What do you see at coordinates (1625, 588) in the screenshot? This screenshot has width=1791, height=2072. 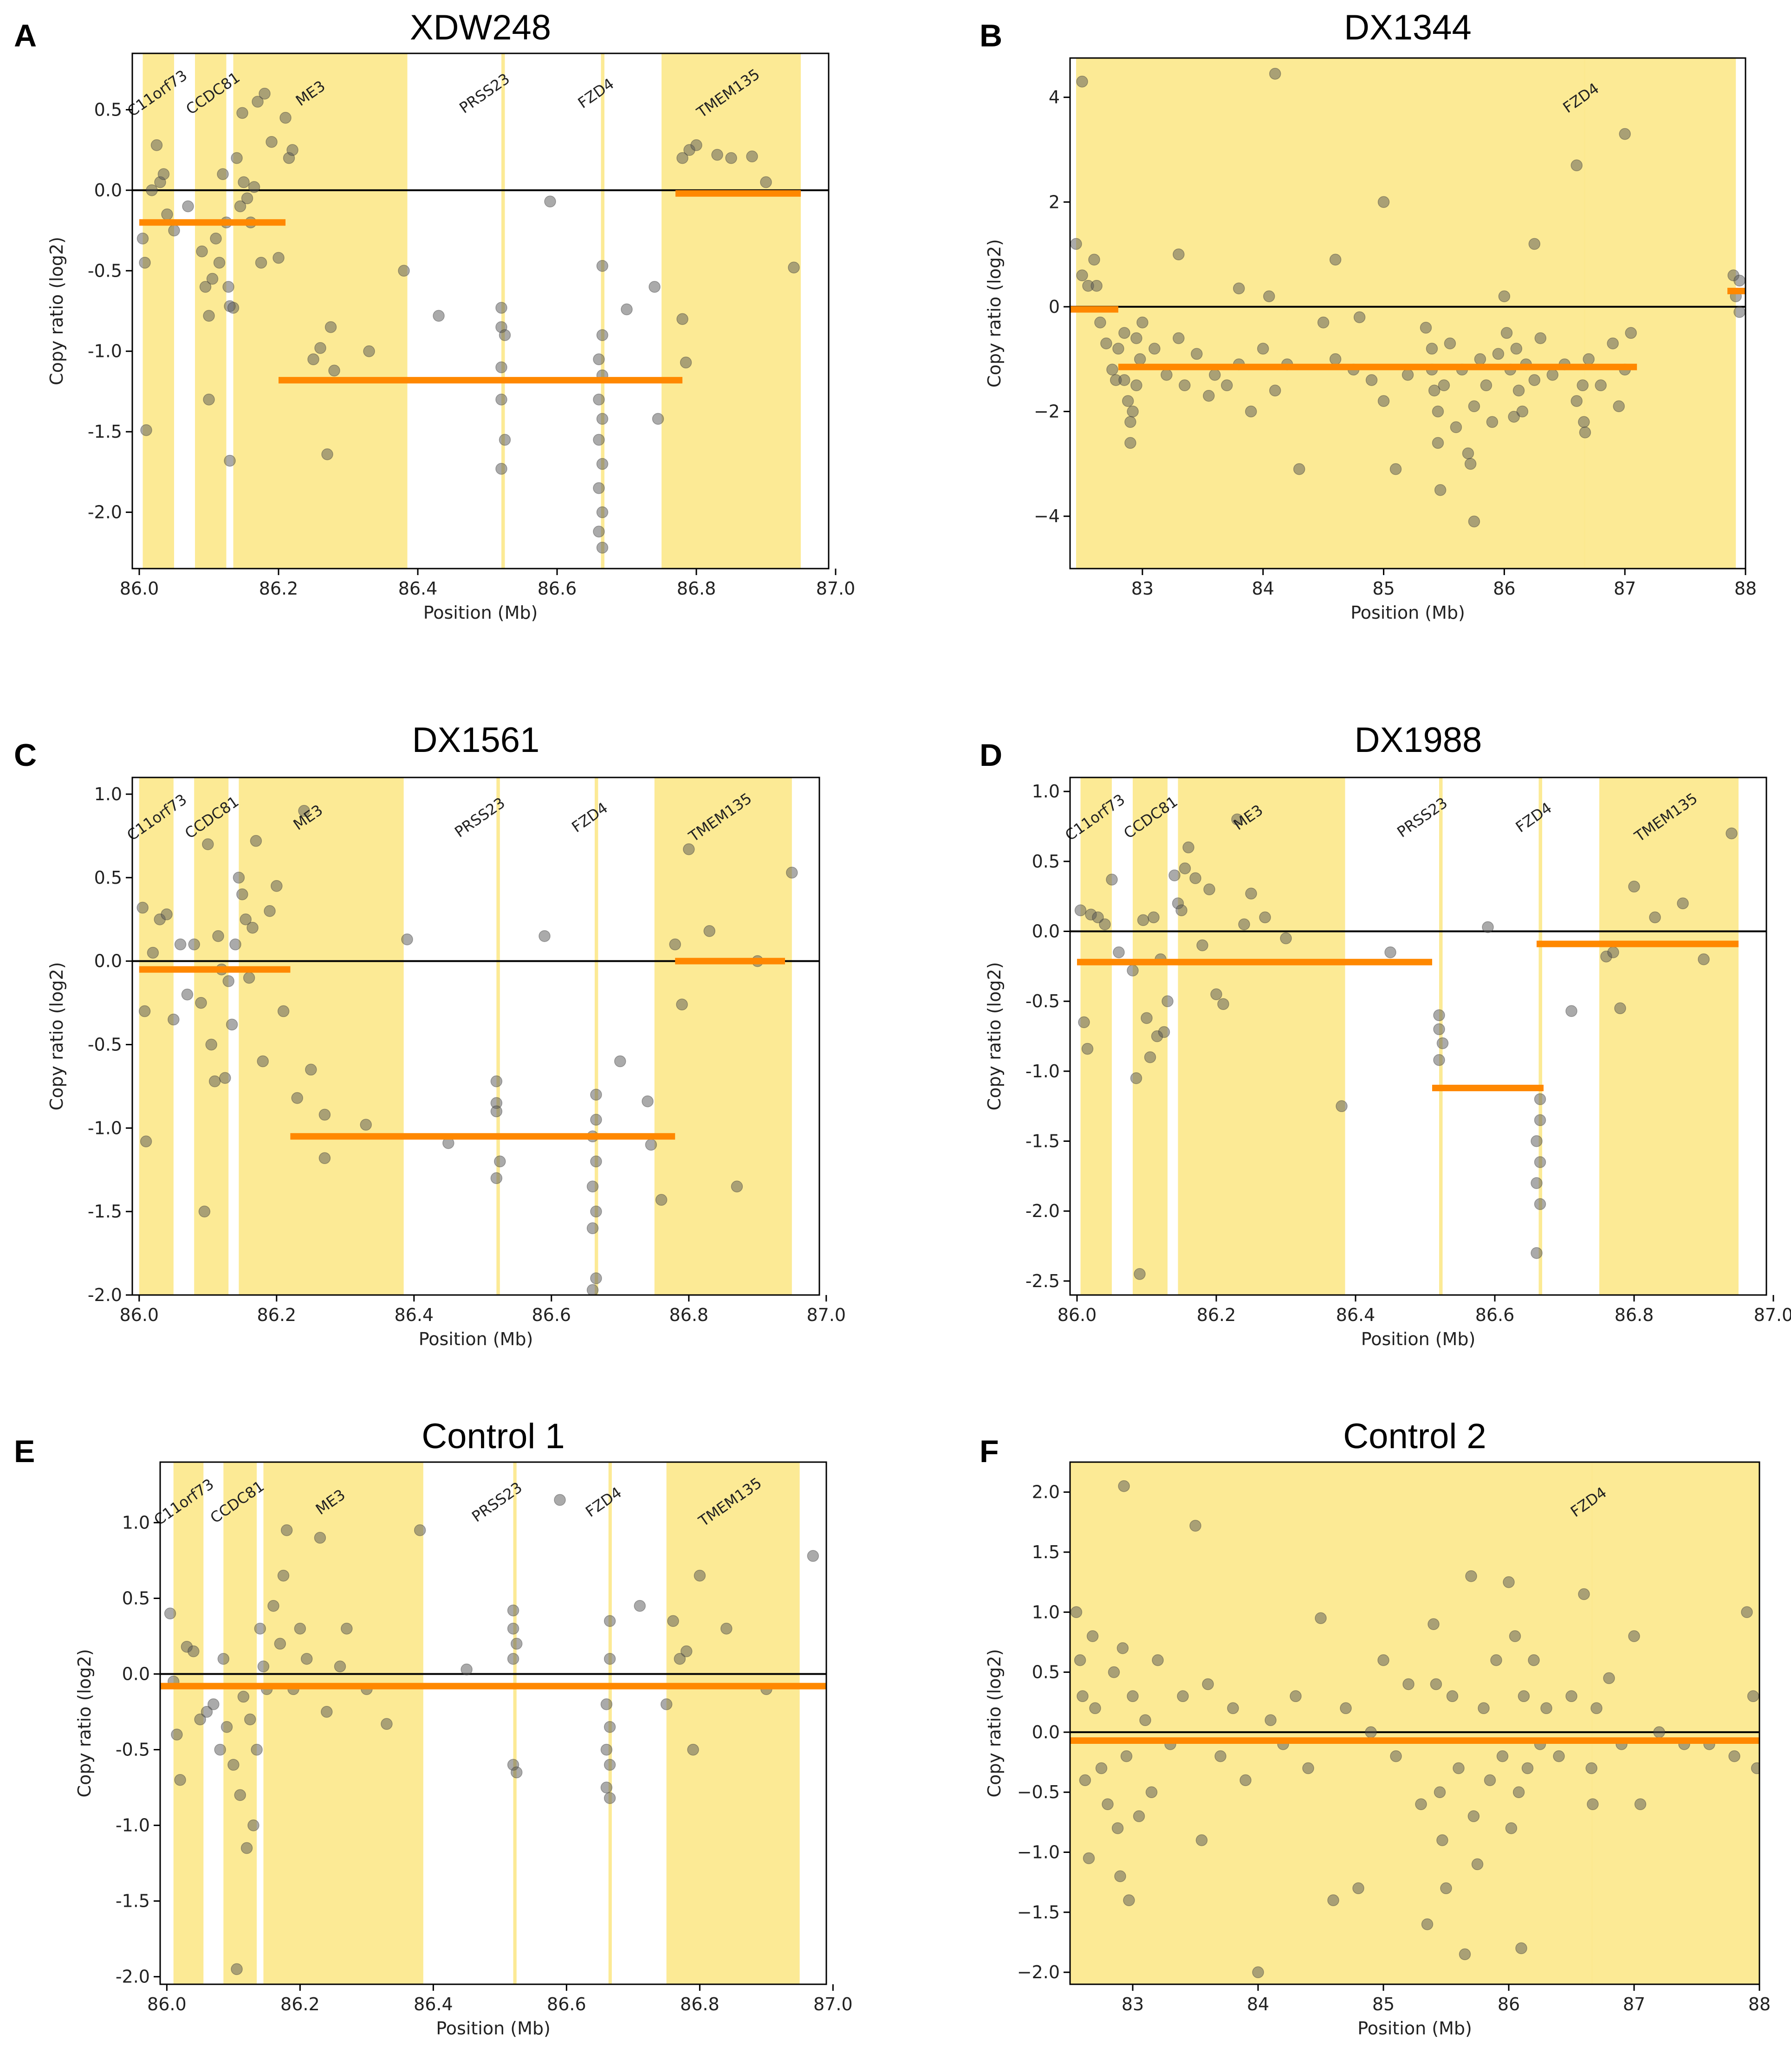 I see `x-tick-label: 87` at bounding box center [1625, 588].